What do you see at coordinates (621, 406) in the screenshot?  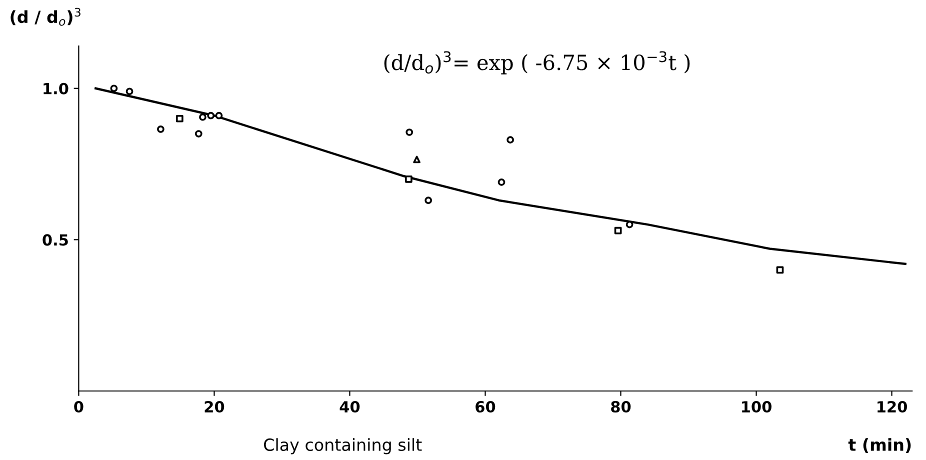 I see `x-tick-label: 80` at bounding box center [621, 406].